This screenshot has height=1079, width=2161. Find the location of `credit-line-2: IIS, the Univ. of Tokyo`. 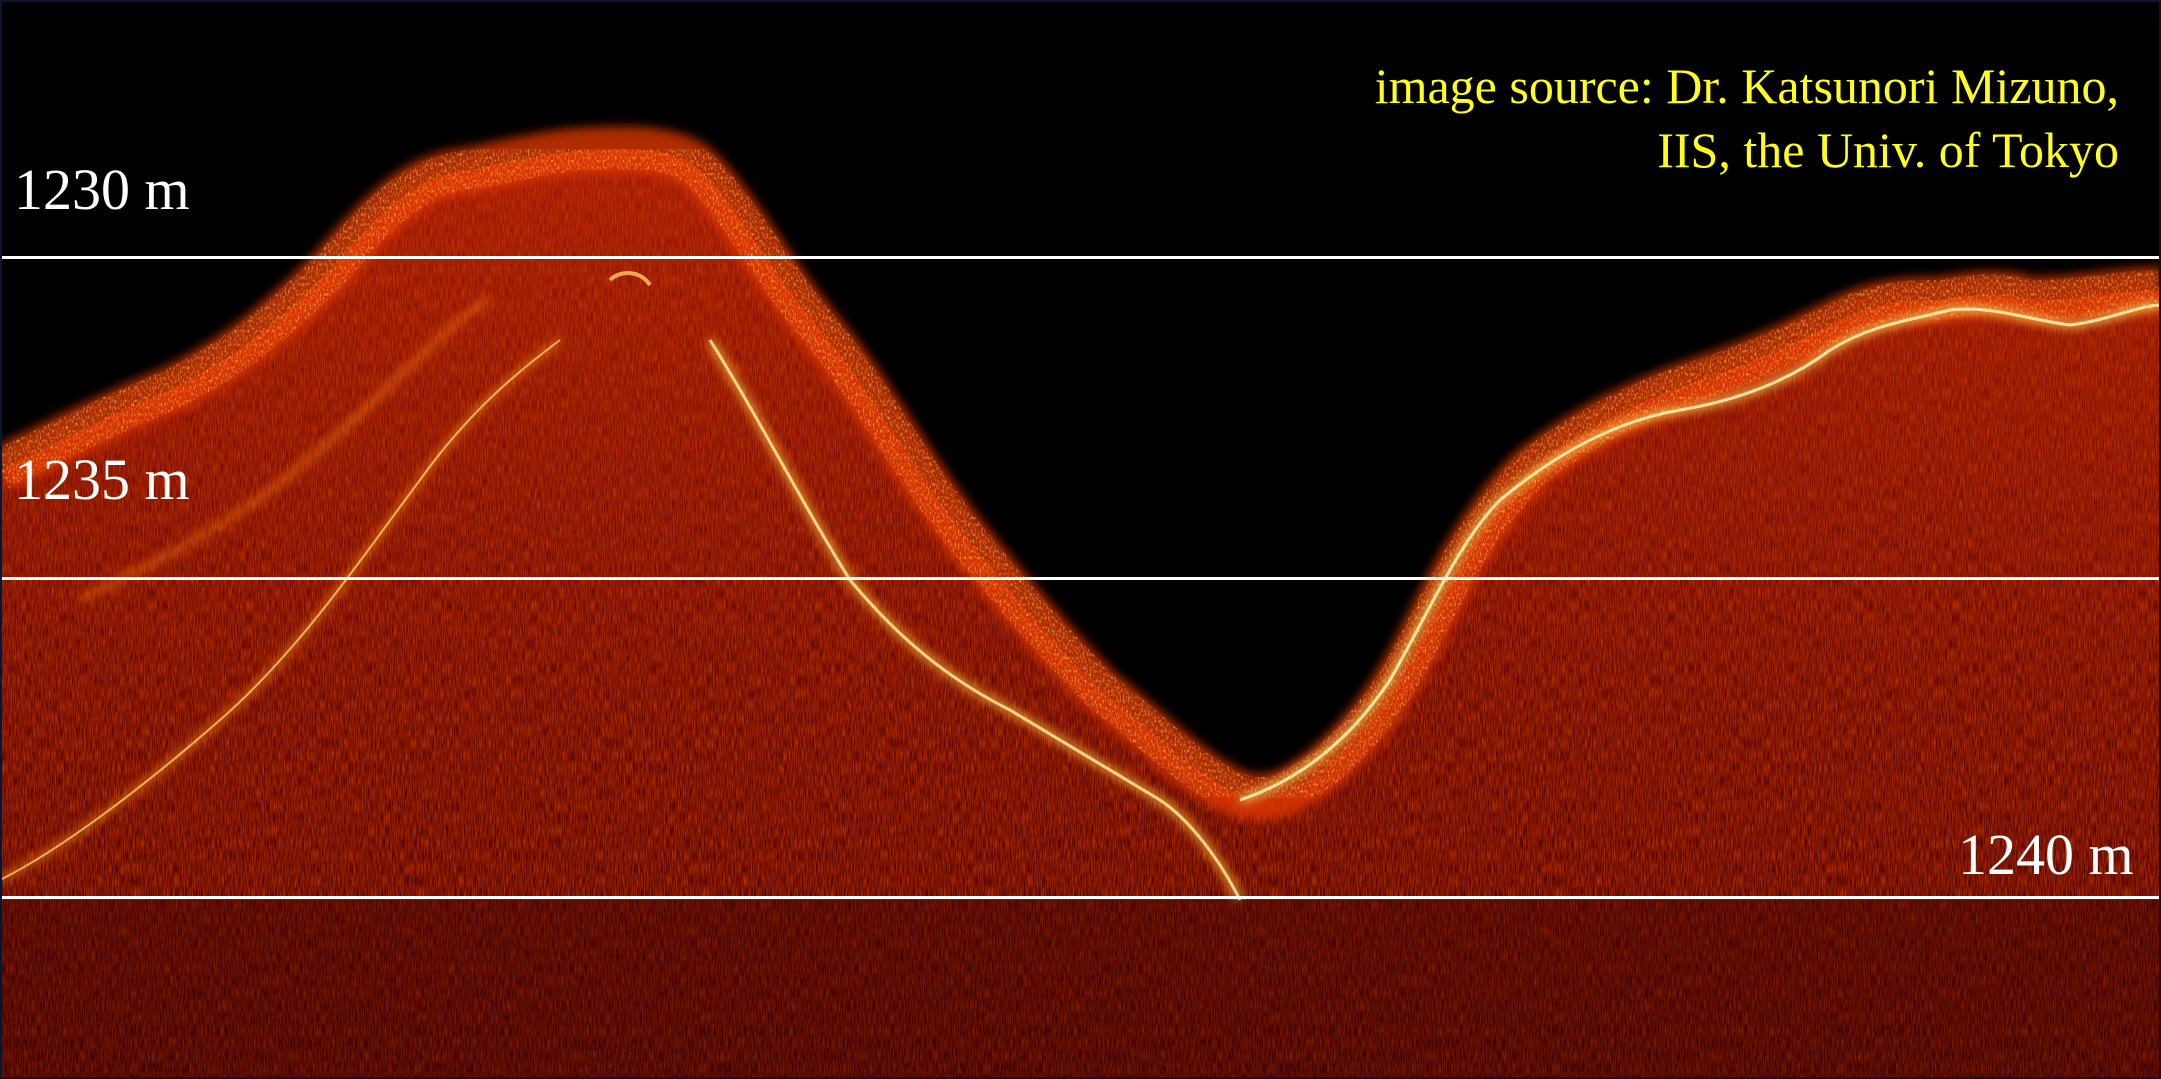

credit-line-2: IIS, the Univ. of Tokyo is located at coordinates (1888, 150).